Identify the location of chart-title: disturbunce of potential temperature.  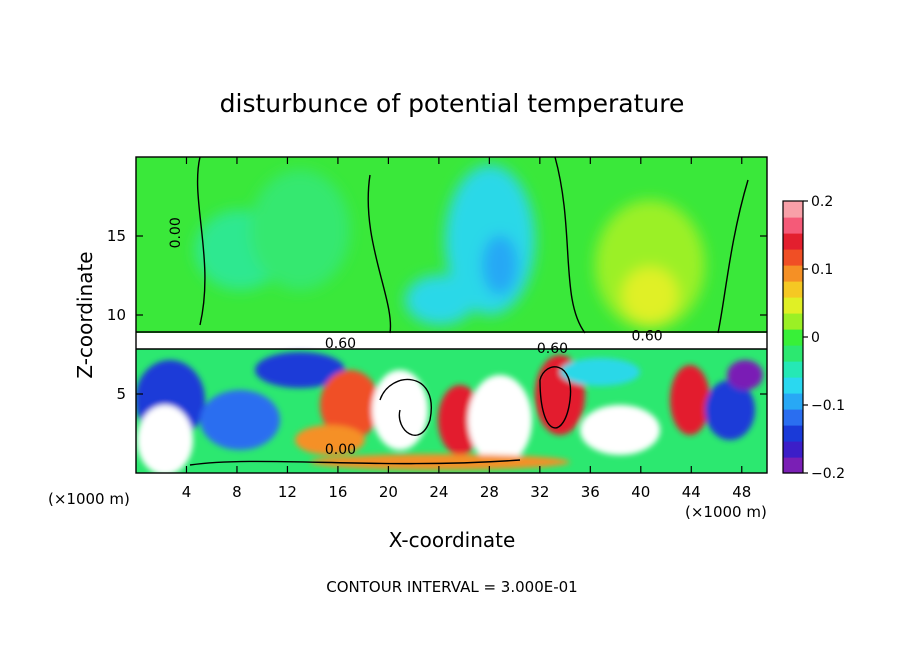
(452, 103).